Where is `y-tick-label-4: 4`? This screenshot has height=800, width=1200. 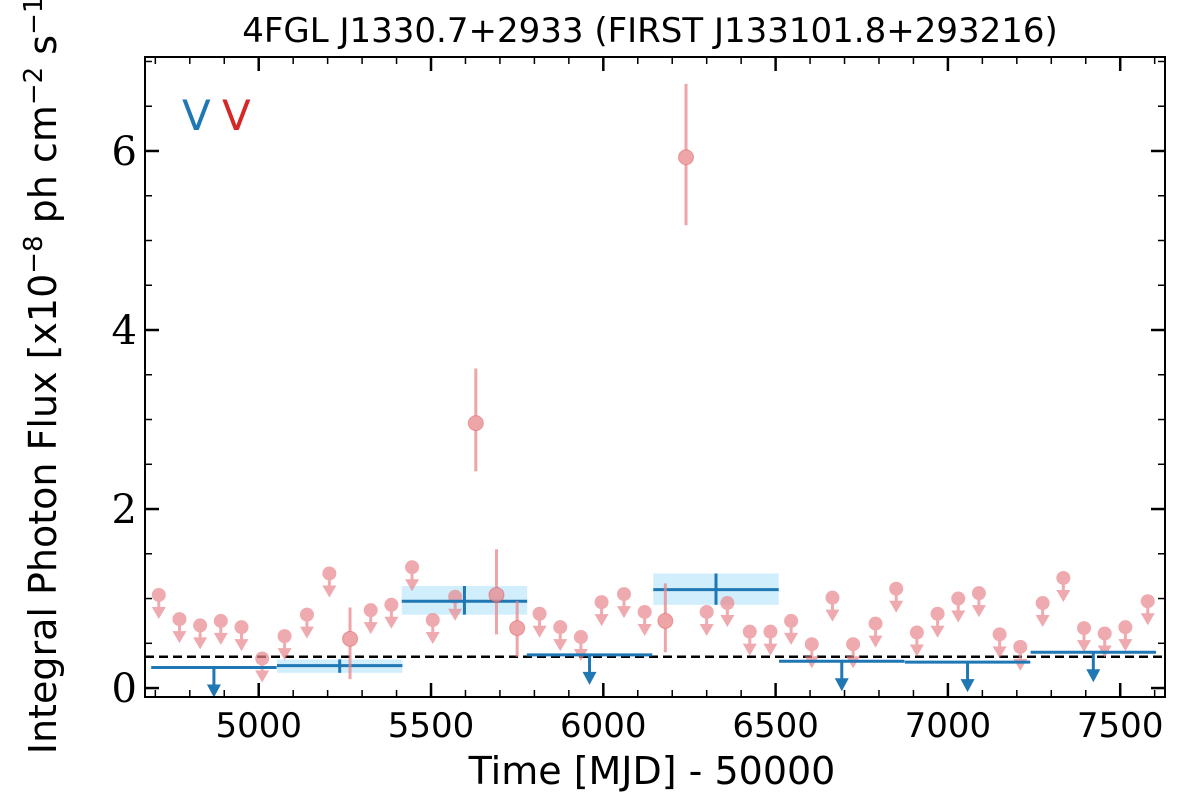 y-tick-label-4: 4 is located at coordinates (124, 331).